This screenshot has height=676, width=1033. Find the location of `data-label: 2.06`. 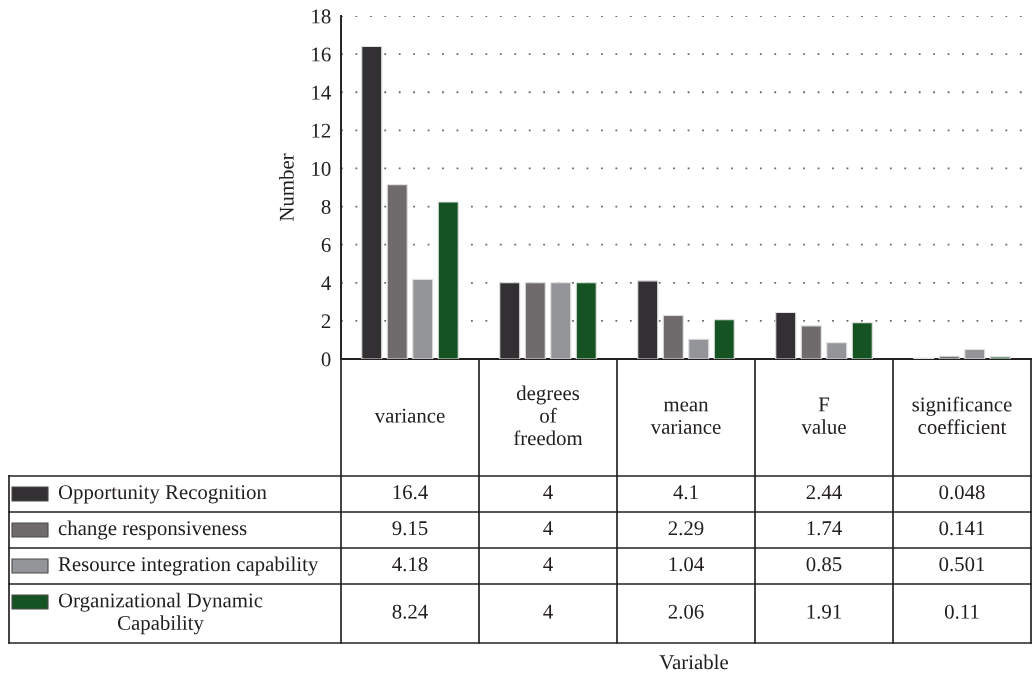

data-label: 2.06 is located at coordinates (686, 611).